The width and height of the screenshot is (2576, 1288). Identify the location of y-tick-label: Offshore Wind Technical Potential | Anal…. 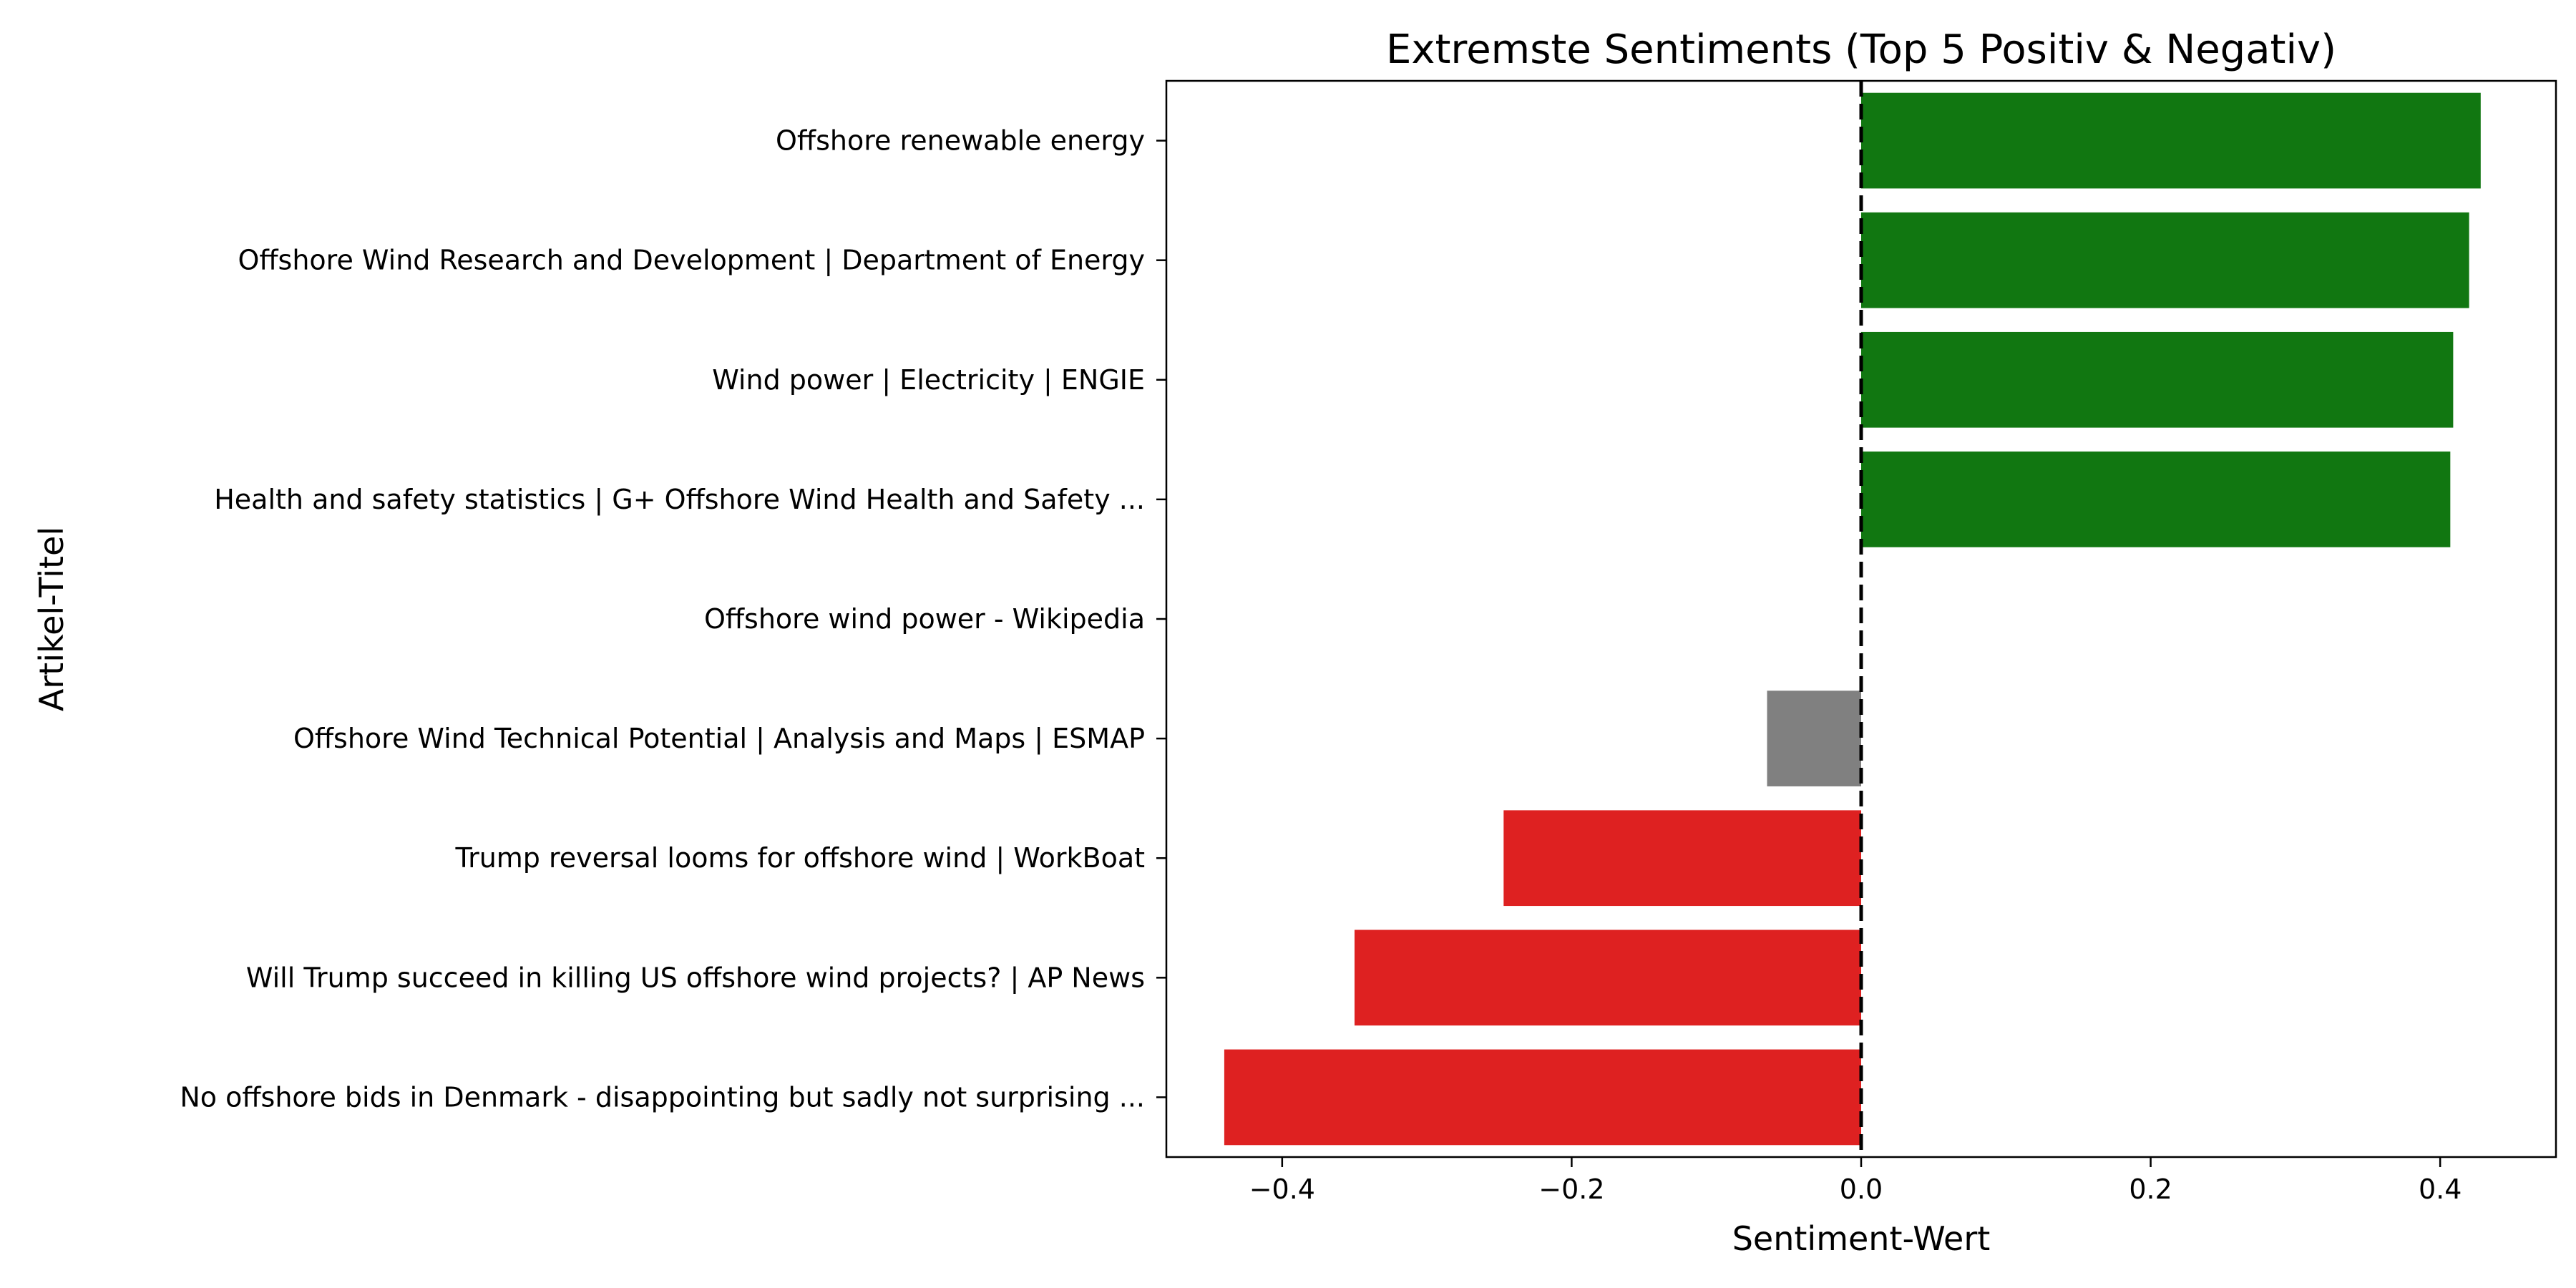
(719, 739).